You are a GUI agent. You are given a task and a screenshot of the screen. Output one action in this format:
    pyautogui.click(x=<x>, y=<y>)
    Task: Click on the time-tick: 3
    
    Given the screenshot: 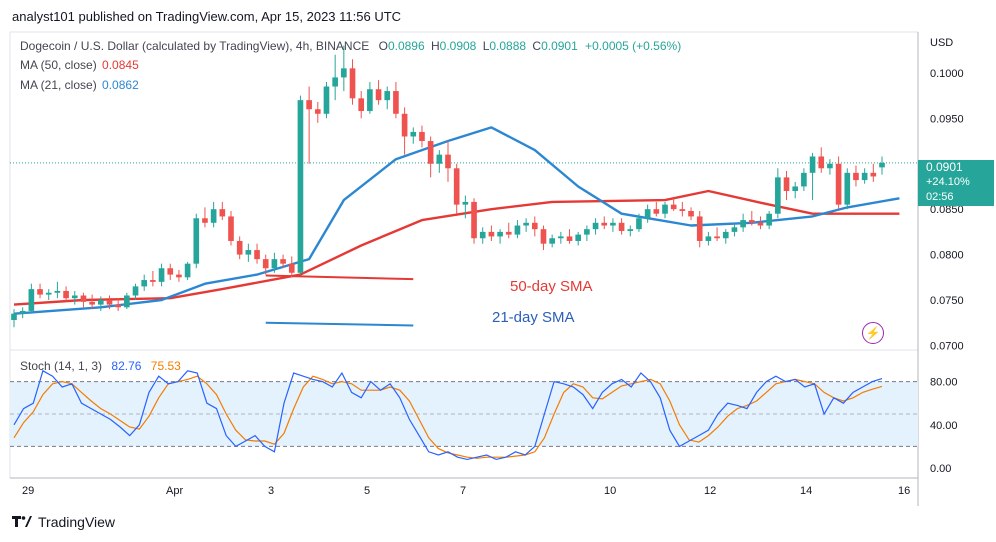 What is the action you would take?
    pyautogui.click(x=271, y=491)
    